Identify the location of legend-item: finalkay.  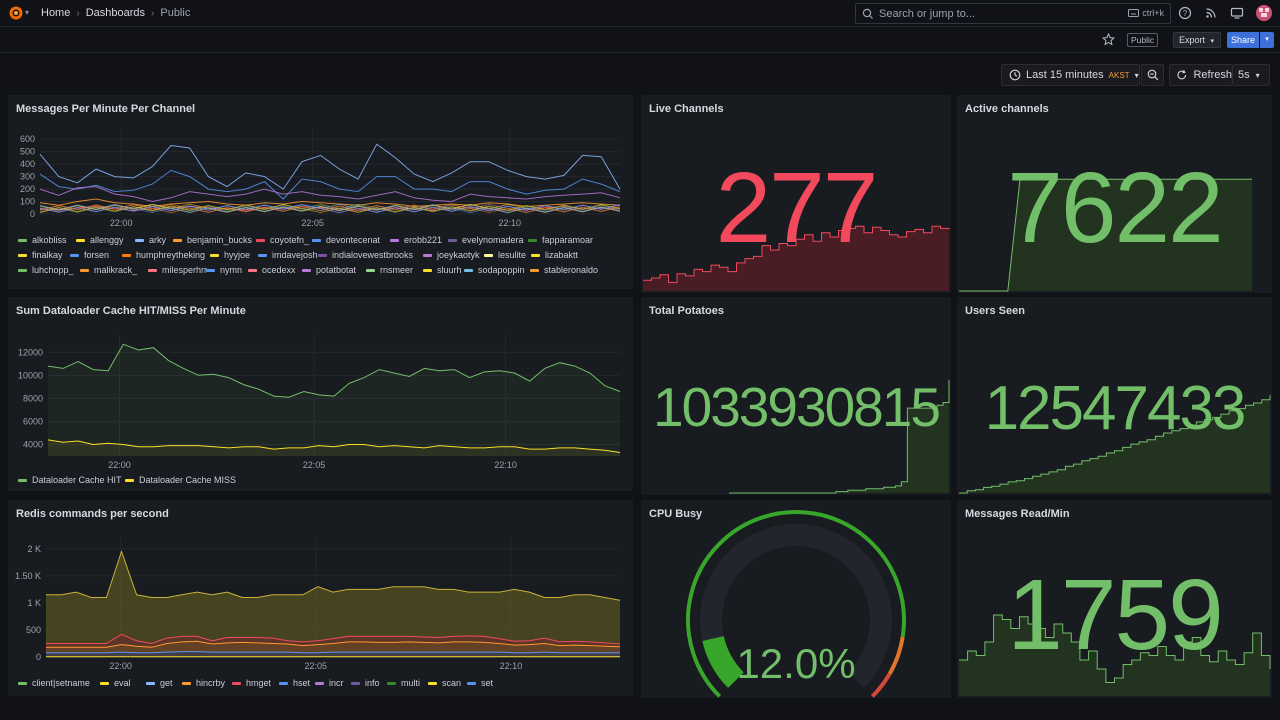
(40, 255).